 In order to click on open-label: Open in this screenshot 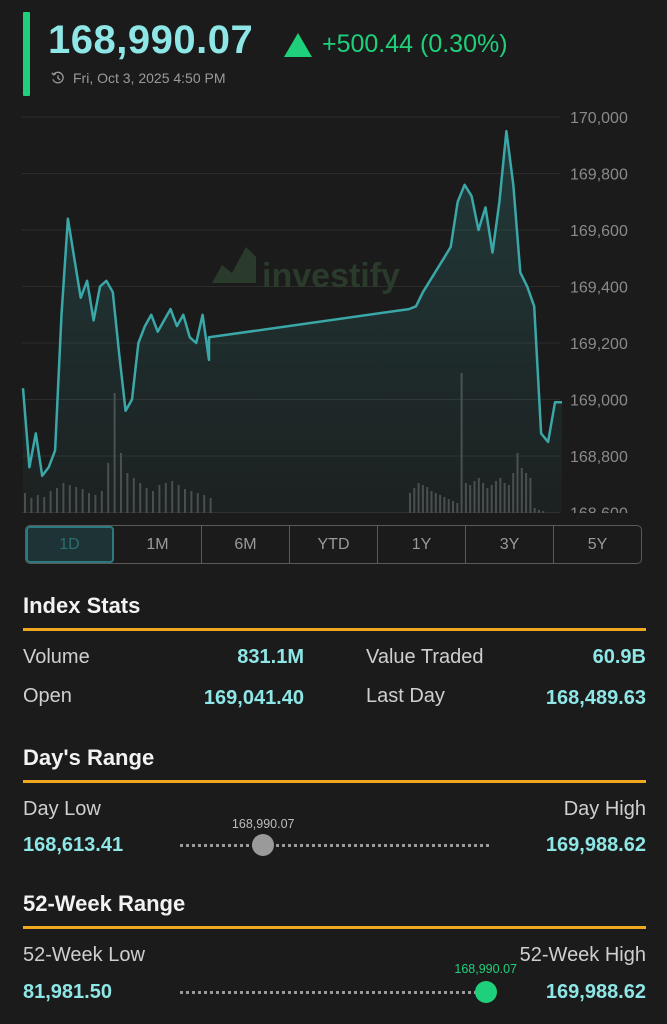, I will do `click(47, 696)`.